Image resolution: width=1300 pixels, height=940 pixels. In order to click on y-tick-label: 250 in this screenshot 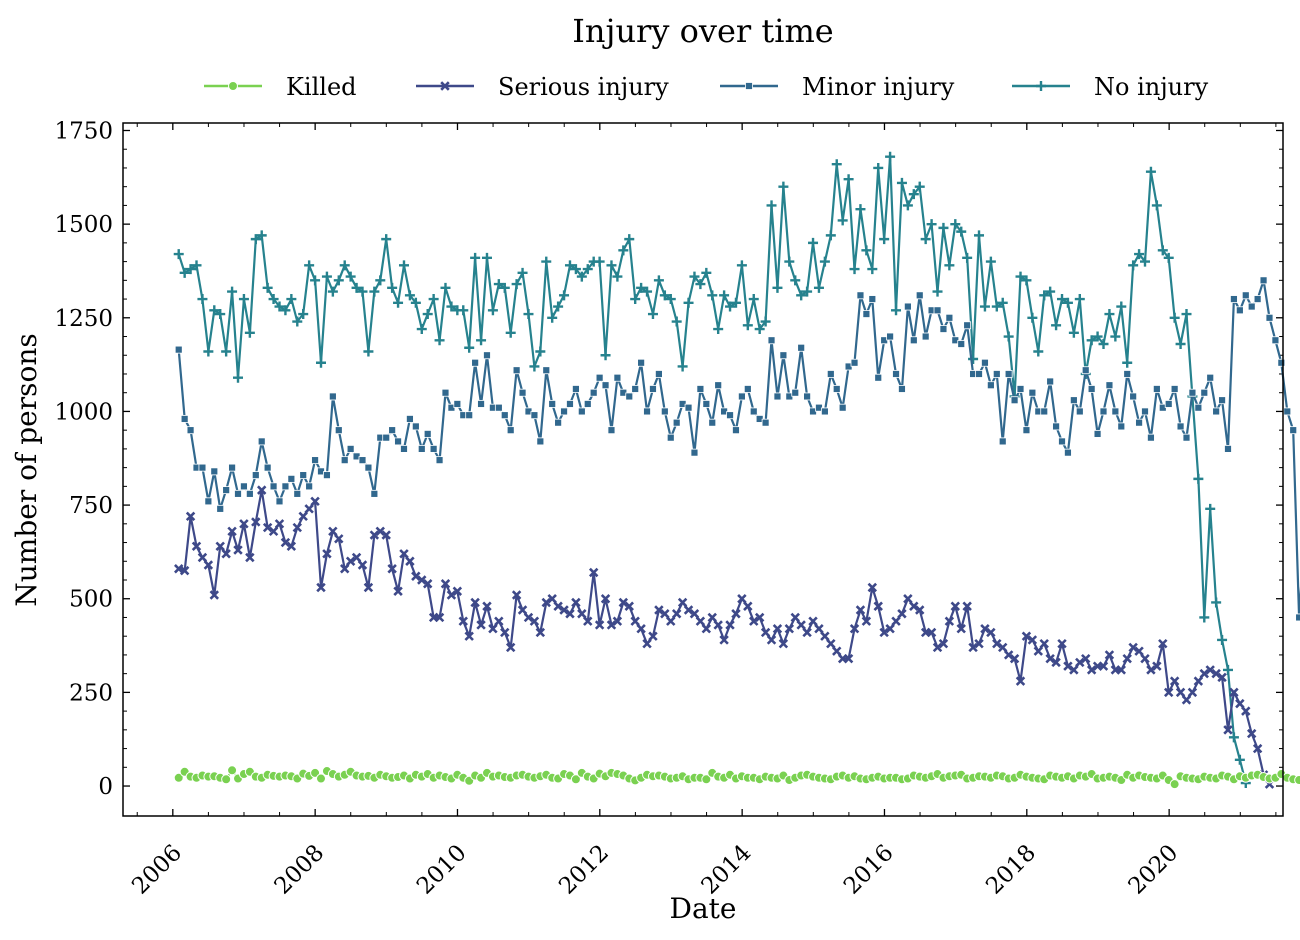, I will do `click(91, 693)`.